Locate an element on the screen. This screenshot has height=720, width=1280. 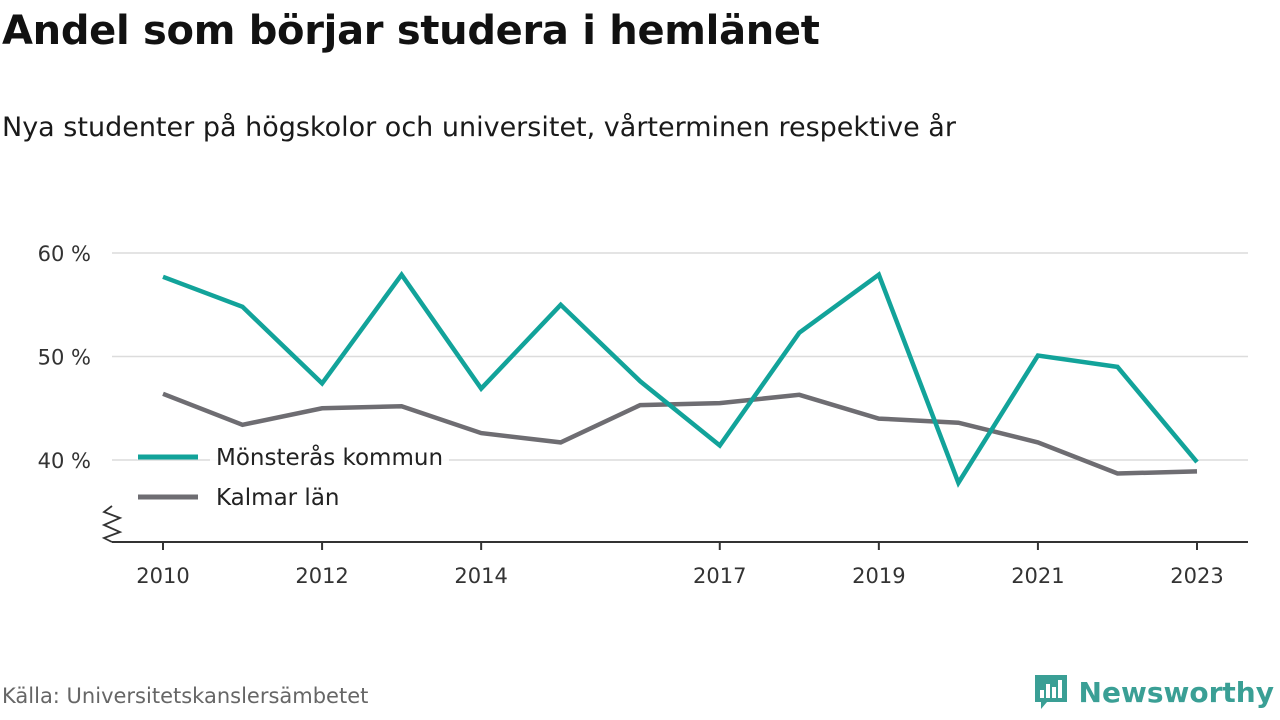
chart-title: Andel som börjar studera i hemlänet is located at coordinates (411, 31).